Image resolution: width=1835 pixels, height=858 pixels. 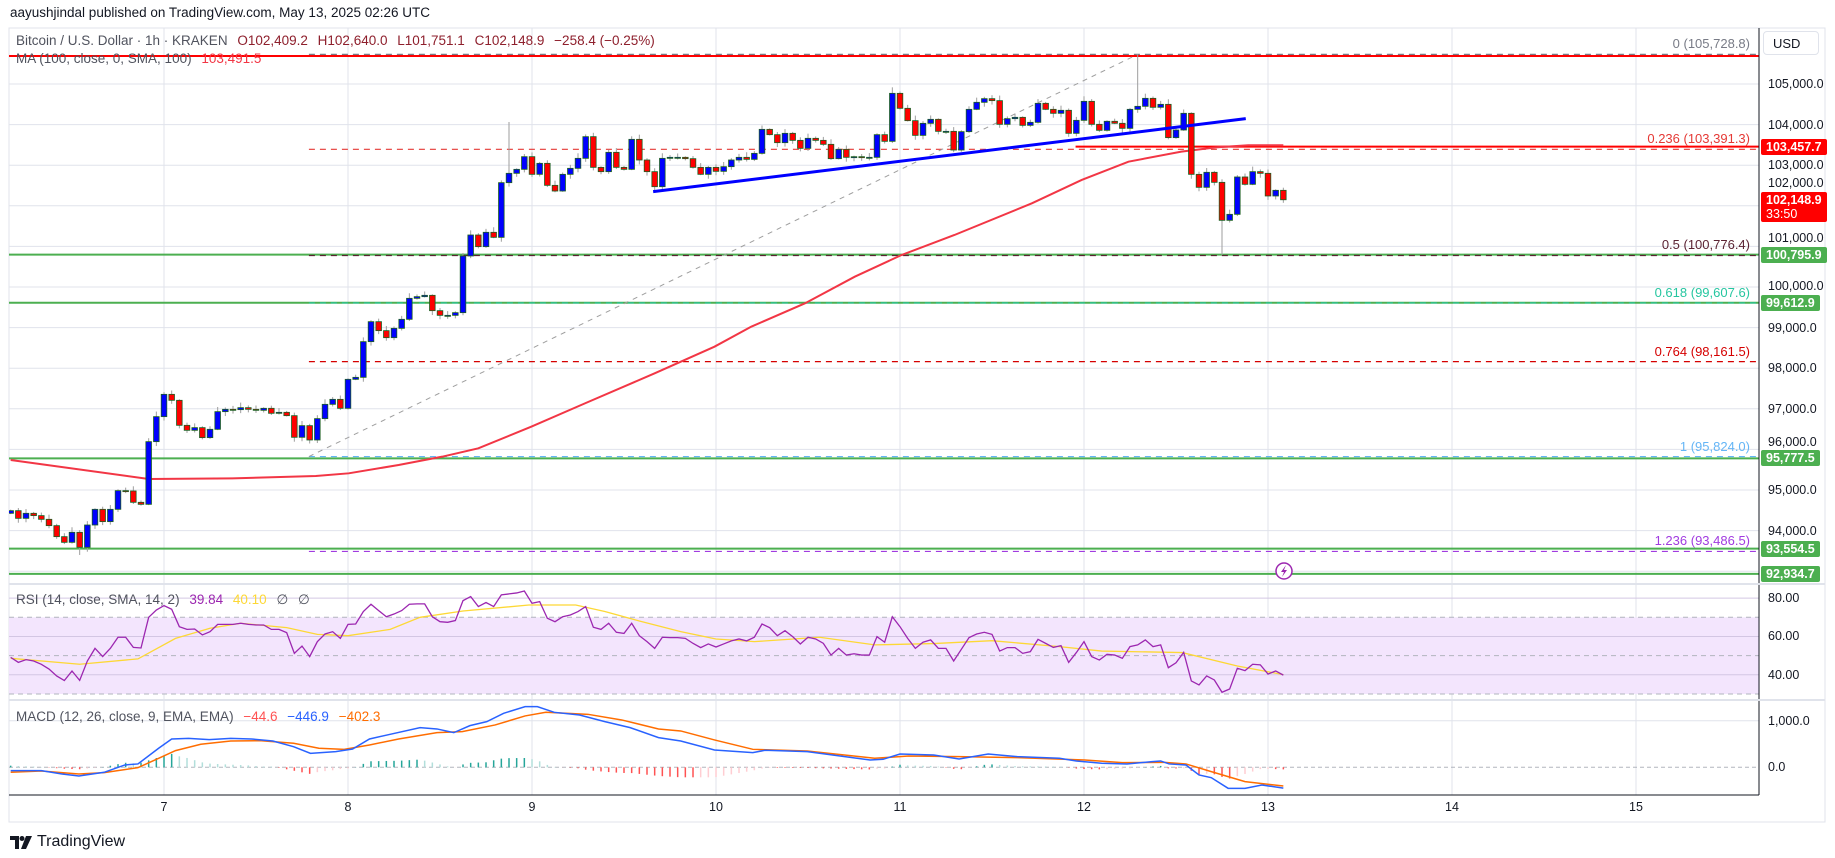 What do you see at coordinates (272, 40) in the screenshot?
I see `open-value: O102,409.2` at bounding box center [272, 40].